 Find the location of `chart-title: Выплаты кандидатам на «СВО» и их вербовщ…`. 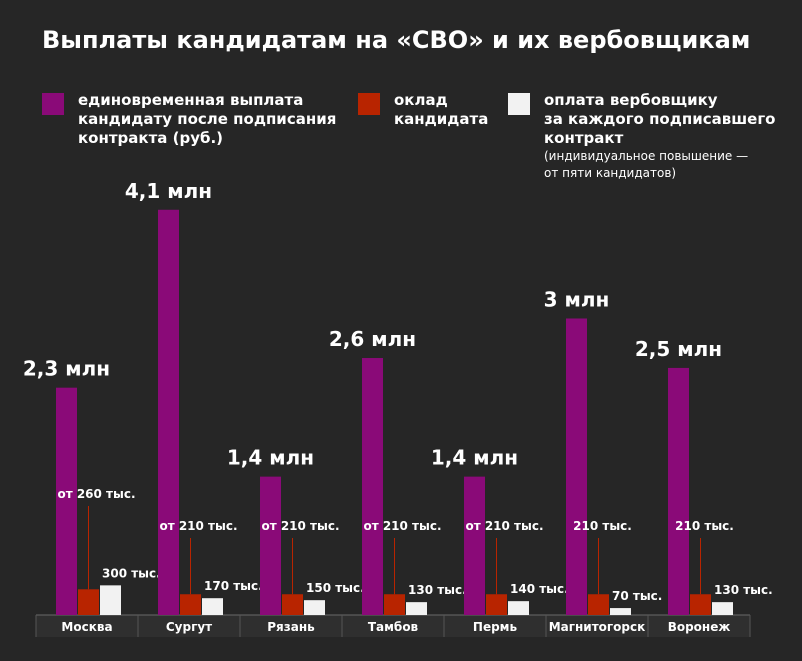

chart-title: Выплаты кандидатам на «СВО» и их вербовщ… is located at coordinates (396, 40).